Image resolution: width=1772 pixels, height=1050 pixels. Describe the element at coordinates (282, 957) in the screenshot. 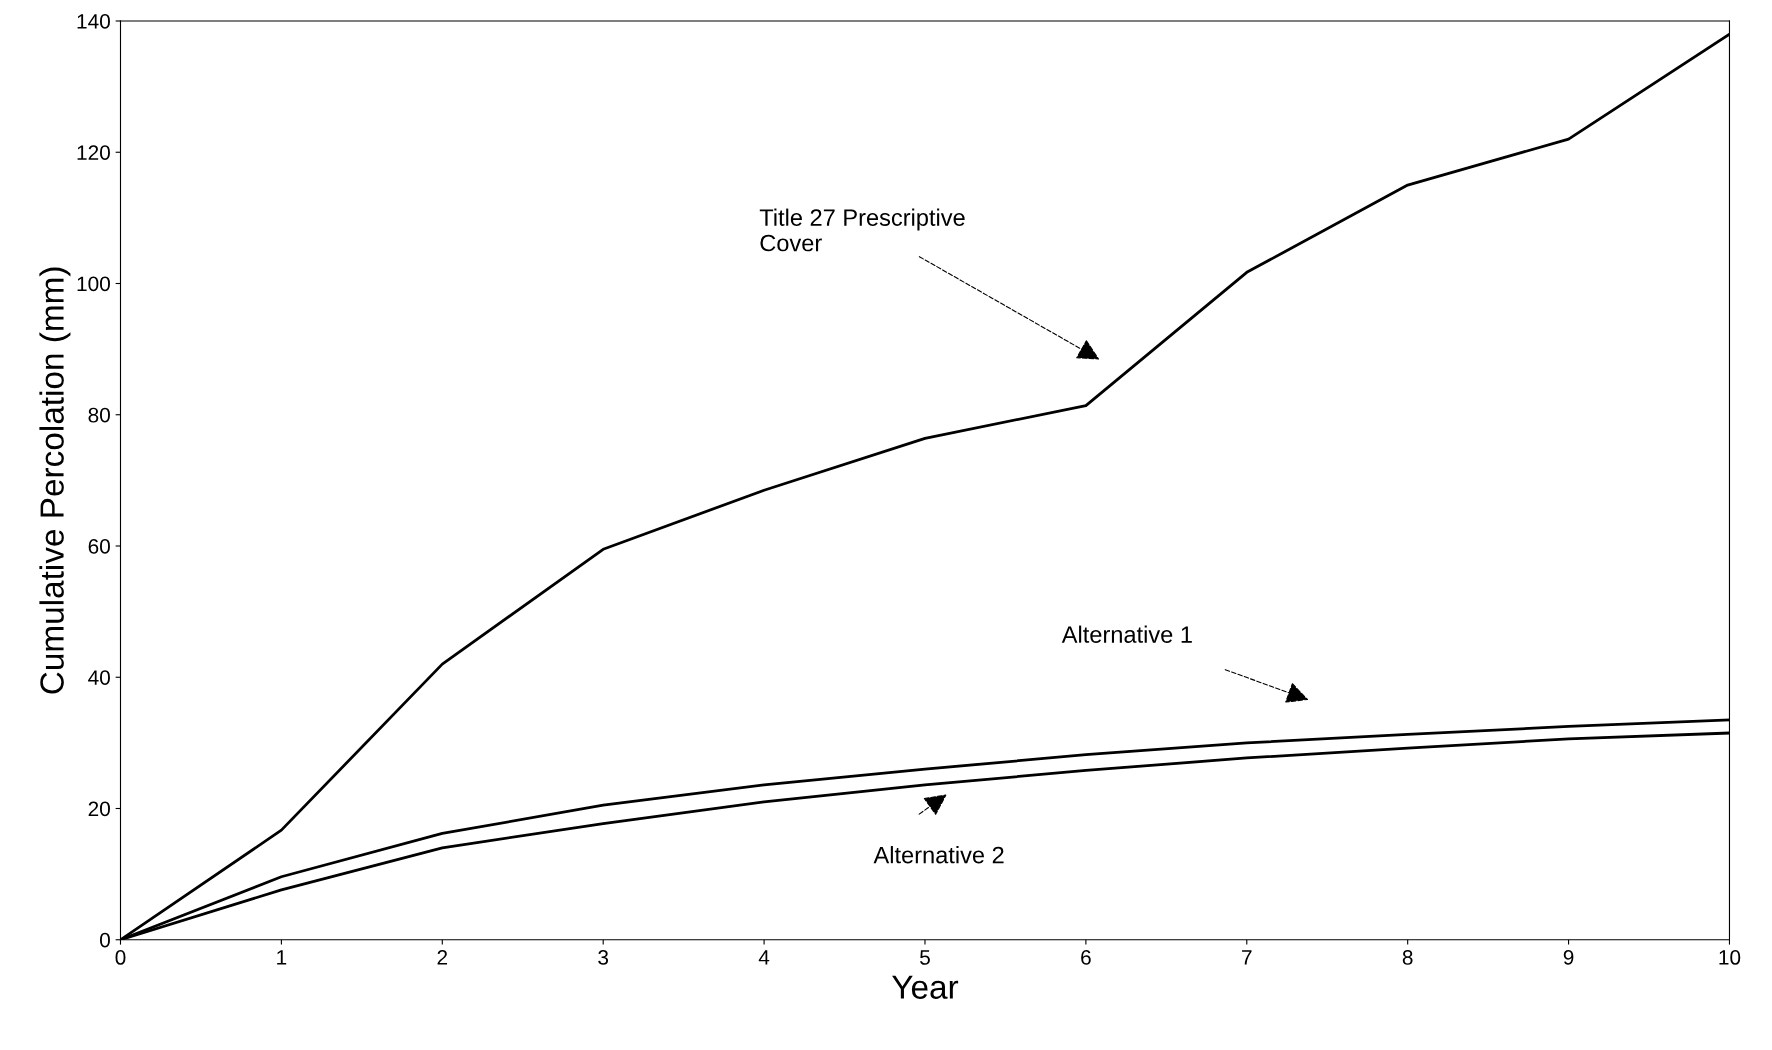

I see `x-tick-label: 1` at that location.